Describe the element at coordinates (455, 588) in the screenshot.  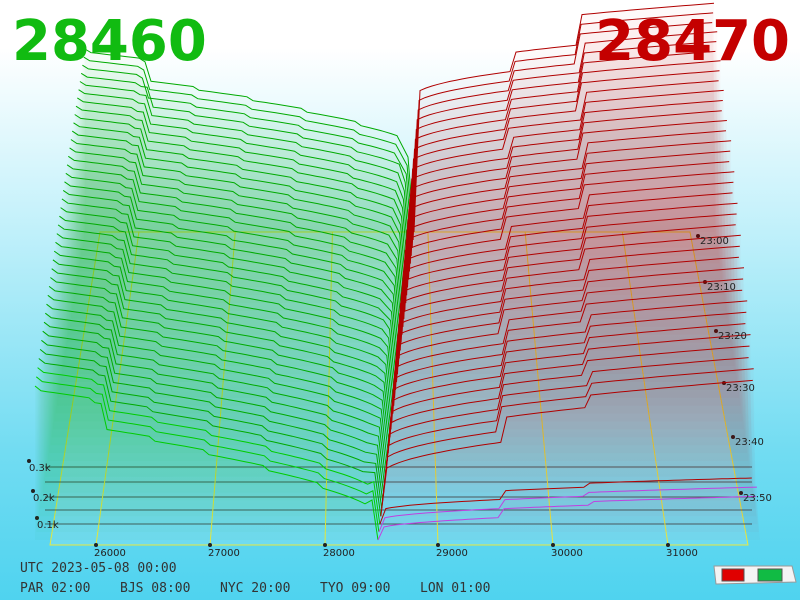
I see `zone-time: LON 01:00` at that location.